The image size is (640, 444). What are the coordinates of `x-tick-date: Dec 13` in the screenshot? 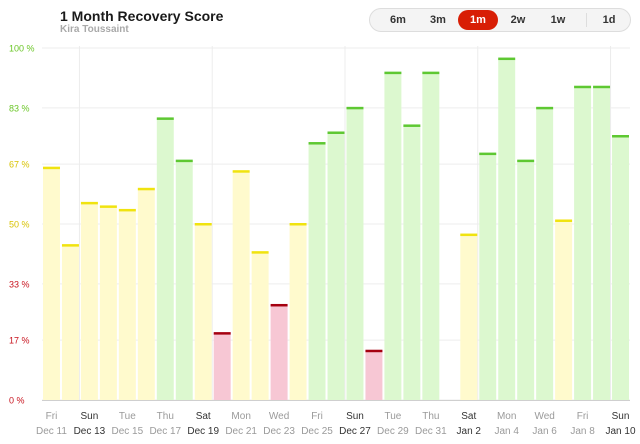 It's located at (90, 431).